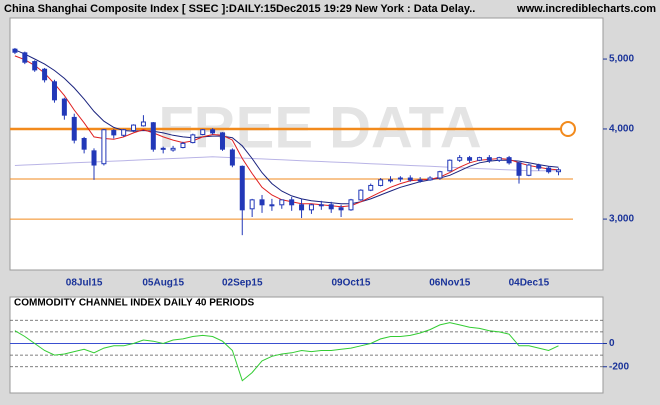 This screenshot has height=405, width=660. What do you see at coordinates (351, 283) in the screenshot?
I see `x-tick-label: 09Oct15` at bounding box center [351, 283].